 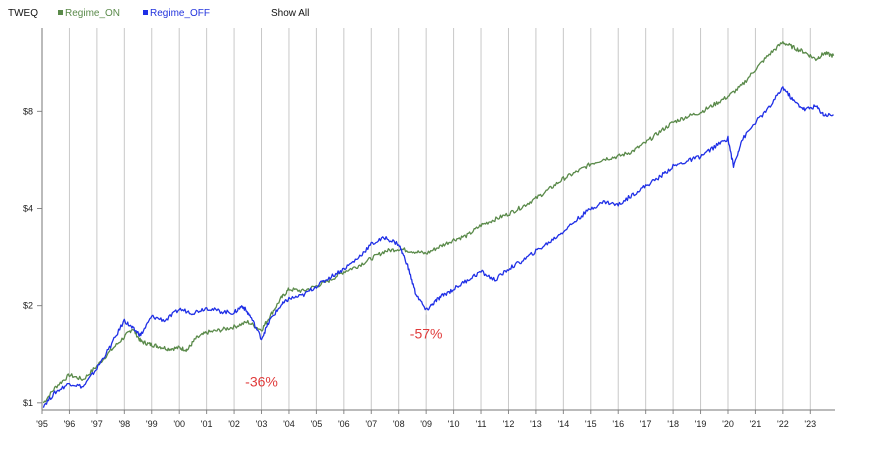 What do you see at coordinates (399, 424) in the screenshot?
I see `x-tick-label: '08` at bounding box center [399, 424].